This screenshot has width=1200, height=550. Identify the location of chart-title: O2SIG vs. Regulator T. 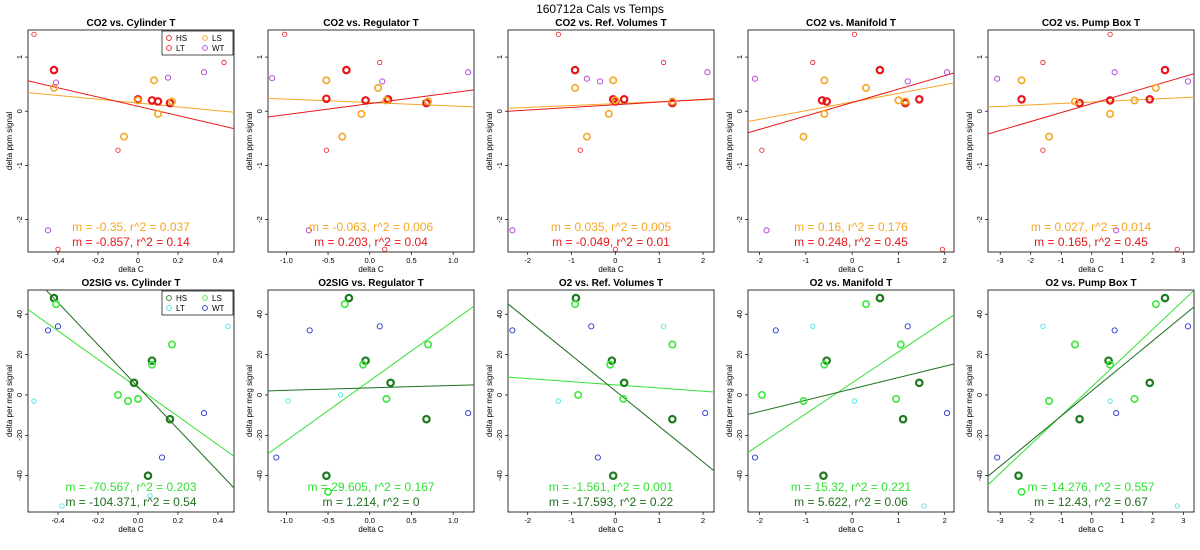
(371, 283).